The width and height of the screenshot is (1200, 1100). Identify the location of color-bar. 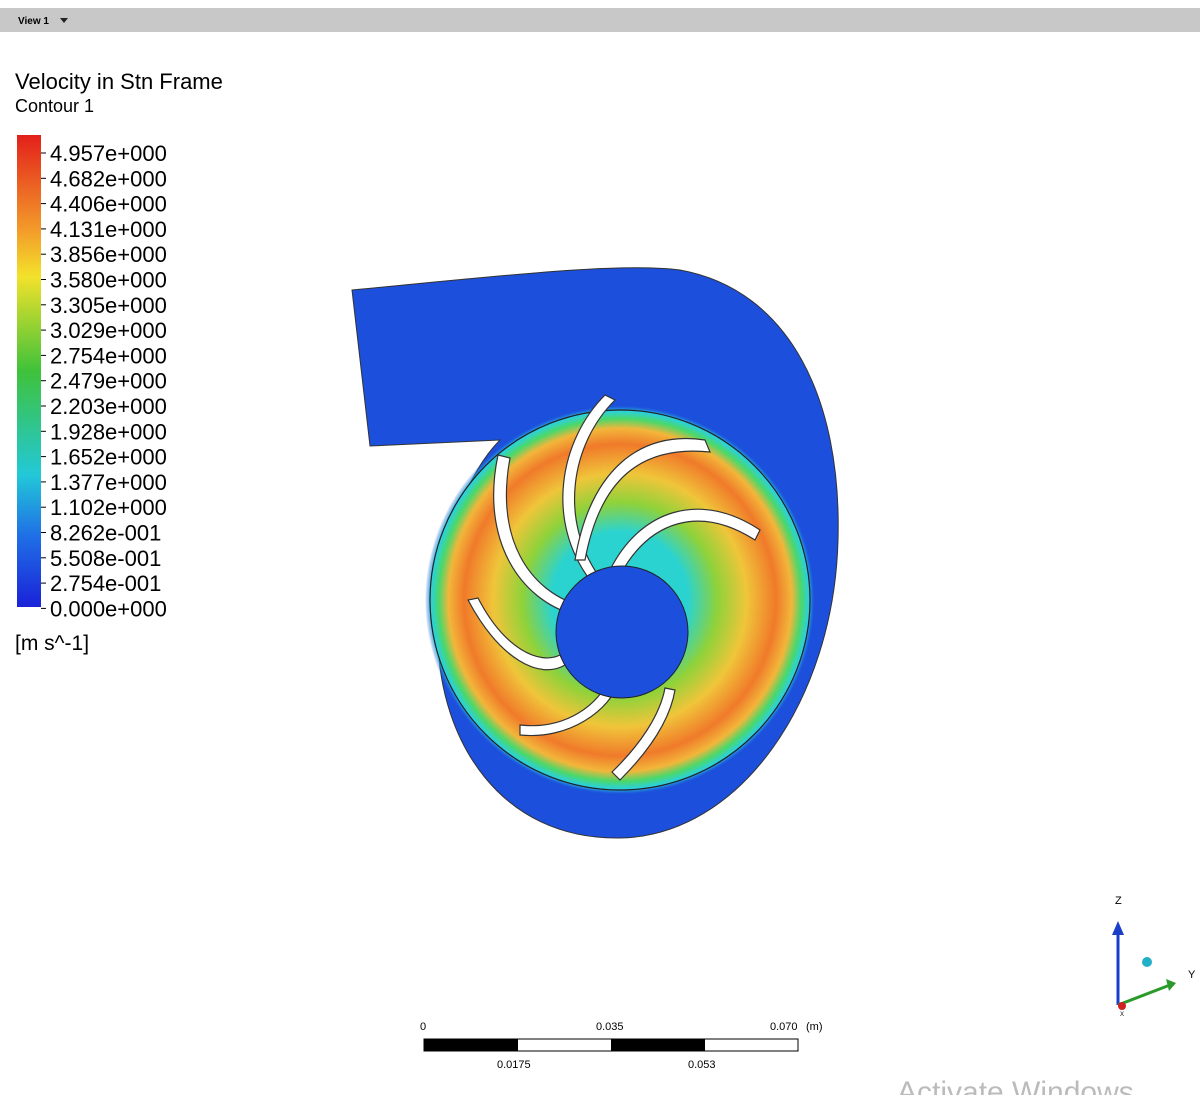
(29, 371).